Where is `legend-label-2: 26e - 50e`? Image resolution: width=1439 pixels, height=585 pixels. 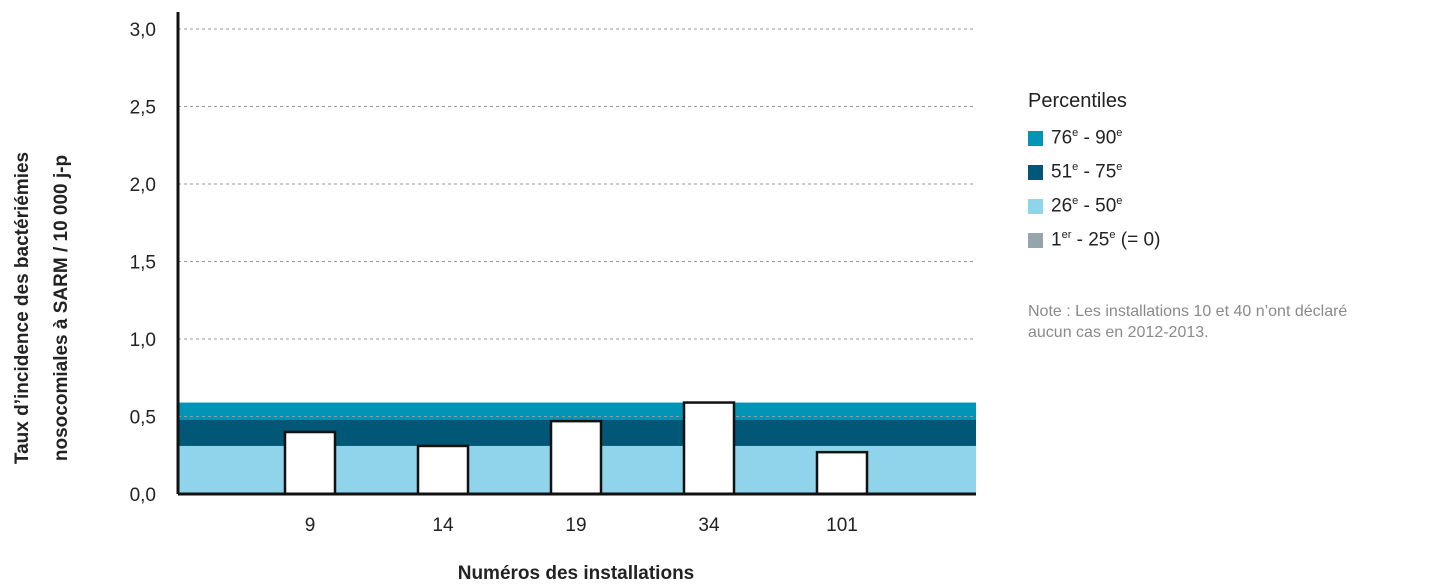 legend-label-2: 26e - 50e is located at coordinates (1086, 206).